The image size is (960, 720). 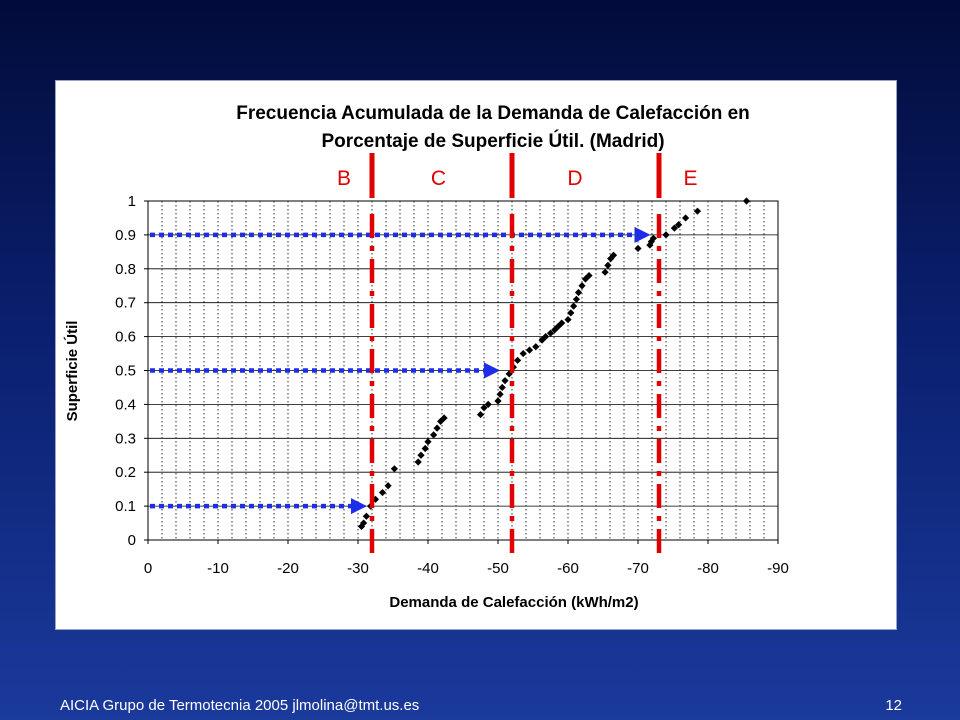 What do you see at coordinates (893, 705) in the screenshot?
I see `page-number: 12` at bounding box center [893, 705].